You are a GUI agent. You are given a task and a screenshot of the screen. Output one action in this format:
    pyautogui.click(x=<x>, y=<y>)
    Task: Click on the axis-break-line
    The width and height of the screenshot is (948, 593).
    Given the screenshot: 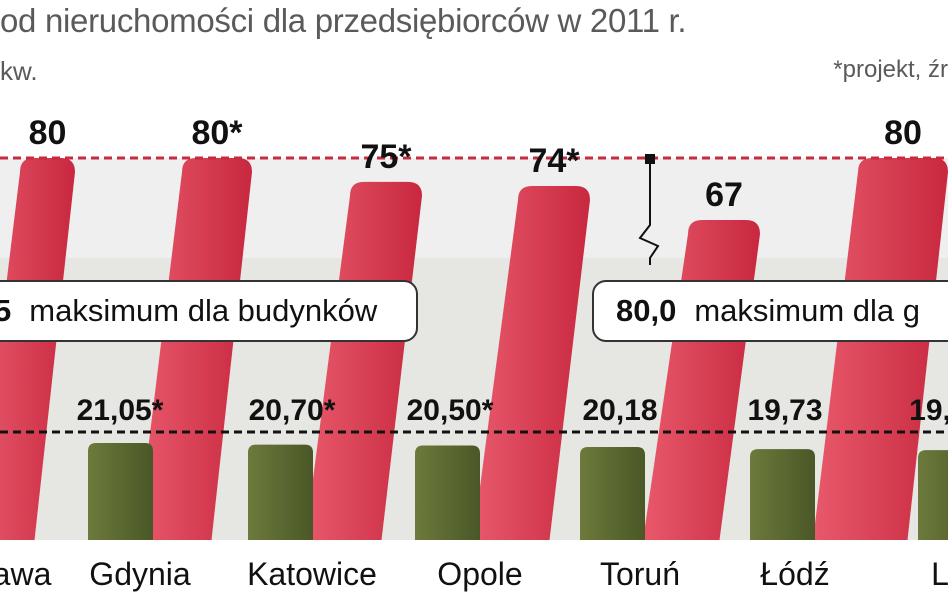 What is the action you would take?
    pyautogui.click(x=649, y=214)
    